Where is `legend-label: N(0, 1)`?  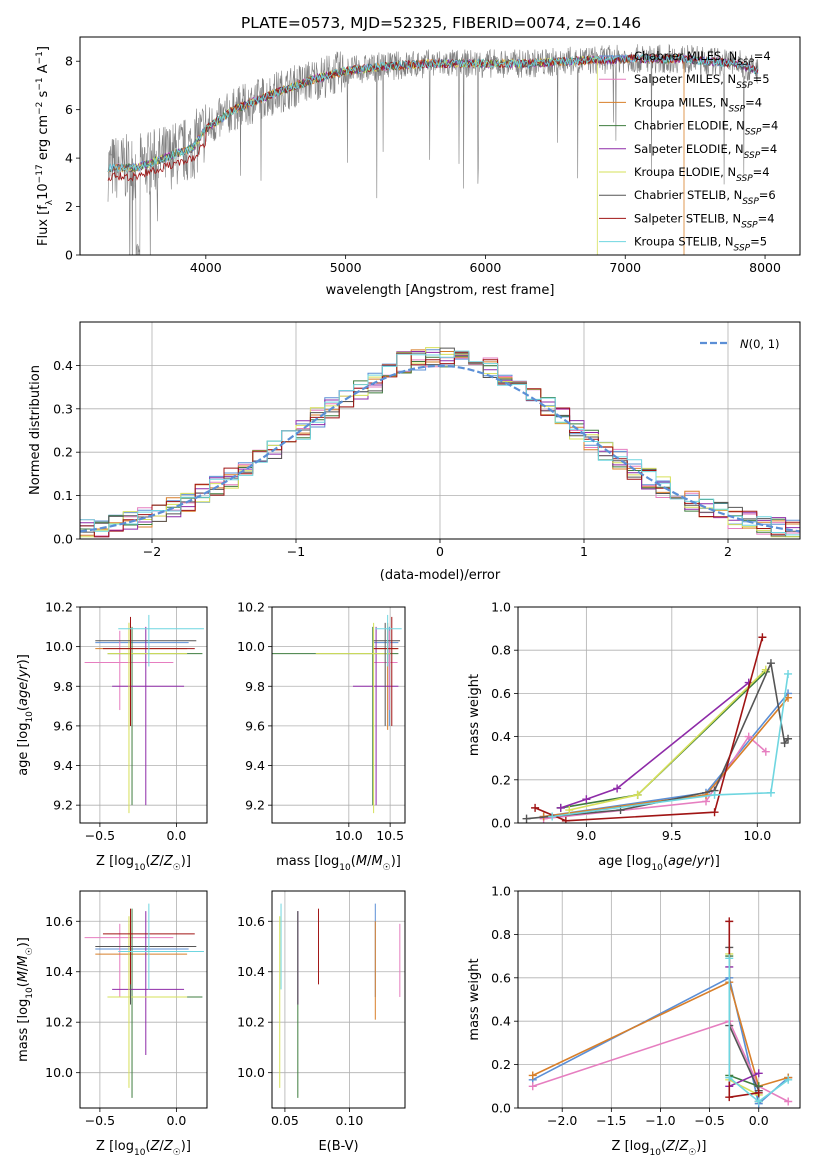 legend-label: N(0, 1) is located at coordinates (760, 344).